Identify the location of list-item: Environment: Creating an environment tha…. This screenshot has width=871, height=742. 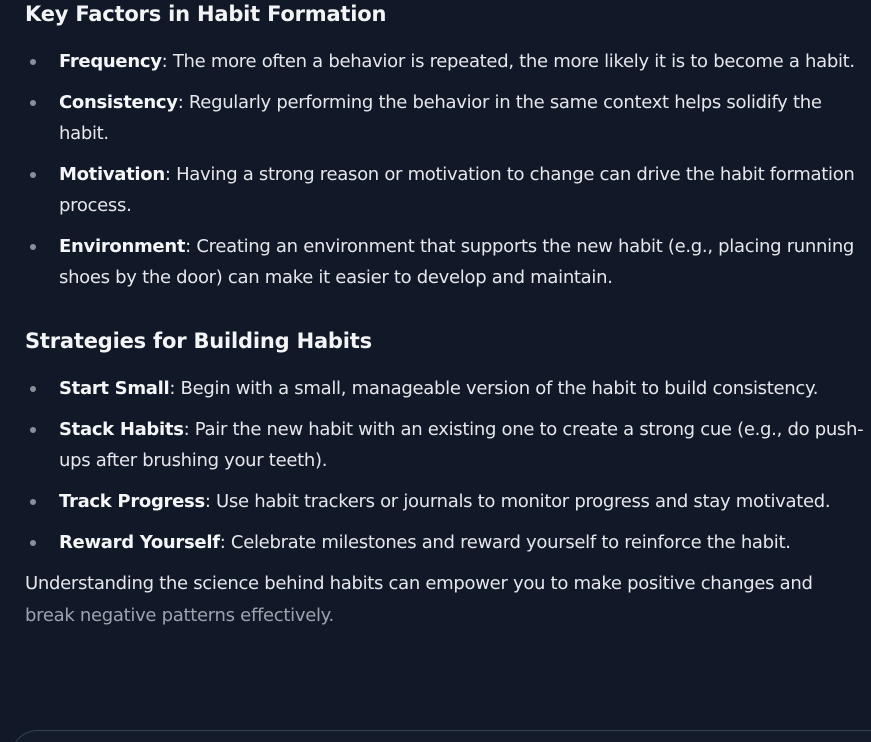
(445, 262).